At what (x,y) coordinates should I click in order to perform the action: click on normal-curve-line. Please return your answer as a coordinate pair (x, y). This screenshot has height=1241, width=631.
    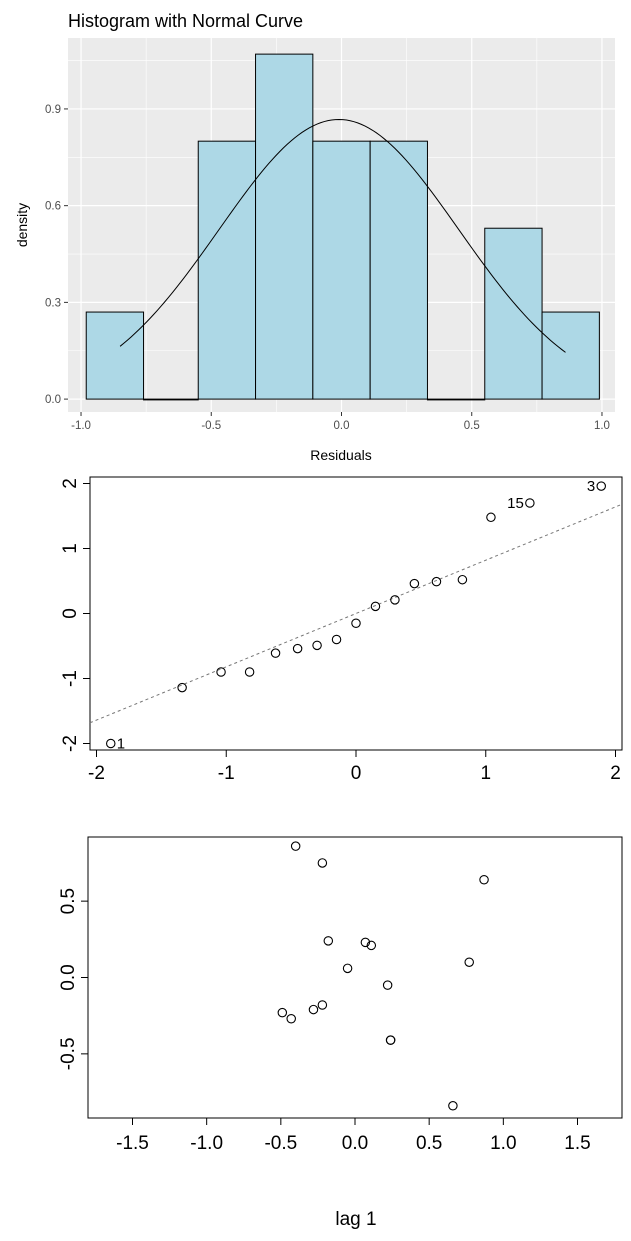
    Looking at the image, I should click on (342, 235).